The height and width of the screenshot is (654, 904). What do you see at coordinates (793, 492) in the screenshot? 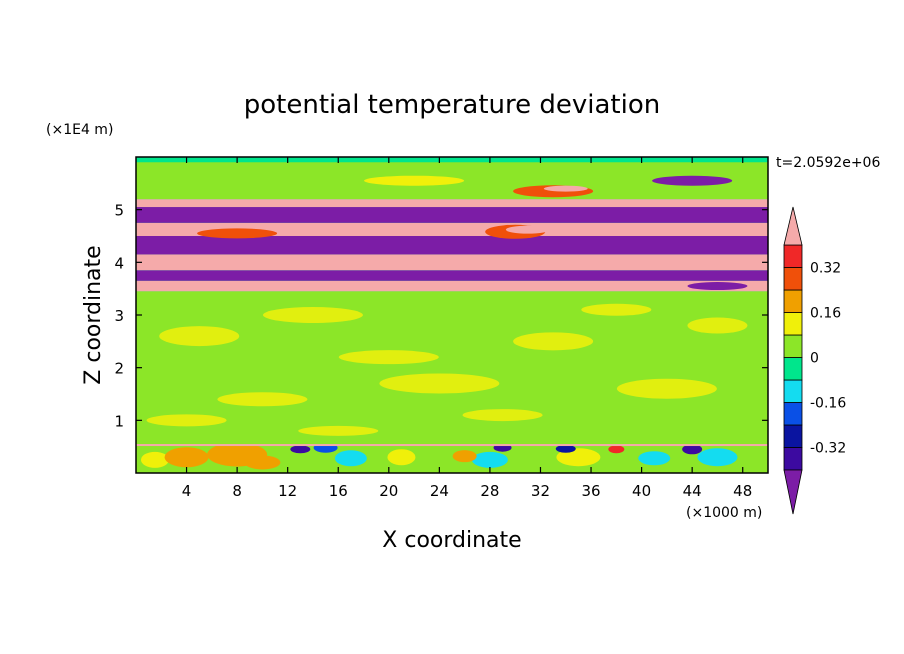
I see `colorbar-extend-min` at bounding box center [793, 492].